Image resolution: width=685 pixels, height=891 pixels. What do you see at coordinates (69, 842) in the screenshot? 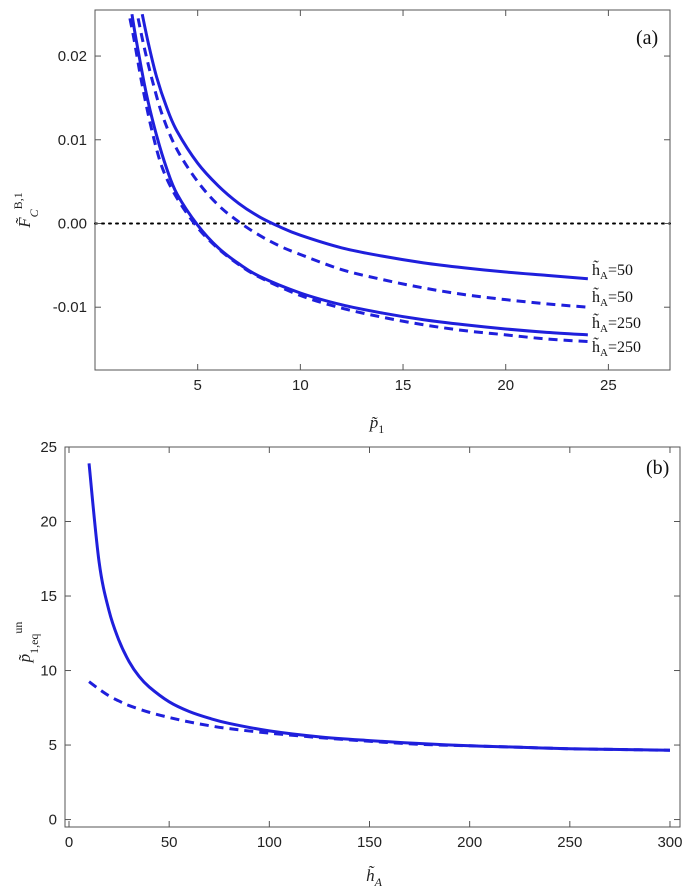
I see `panel-b-x-tick-label: 0` at bounding box center [69, 842].